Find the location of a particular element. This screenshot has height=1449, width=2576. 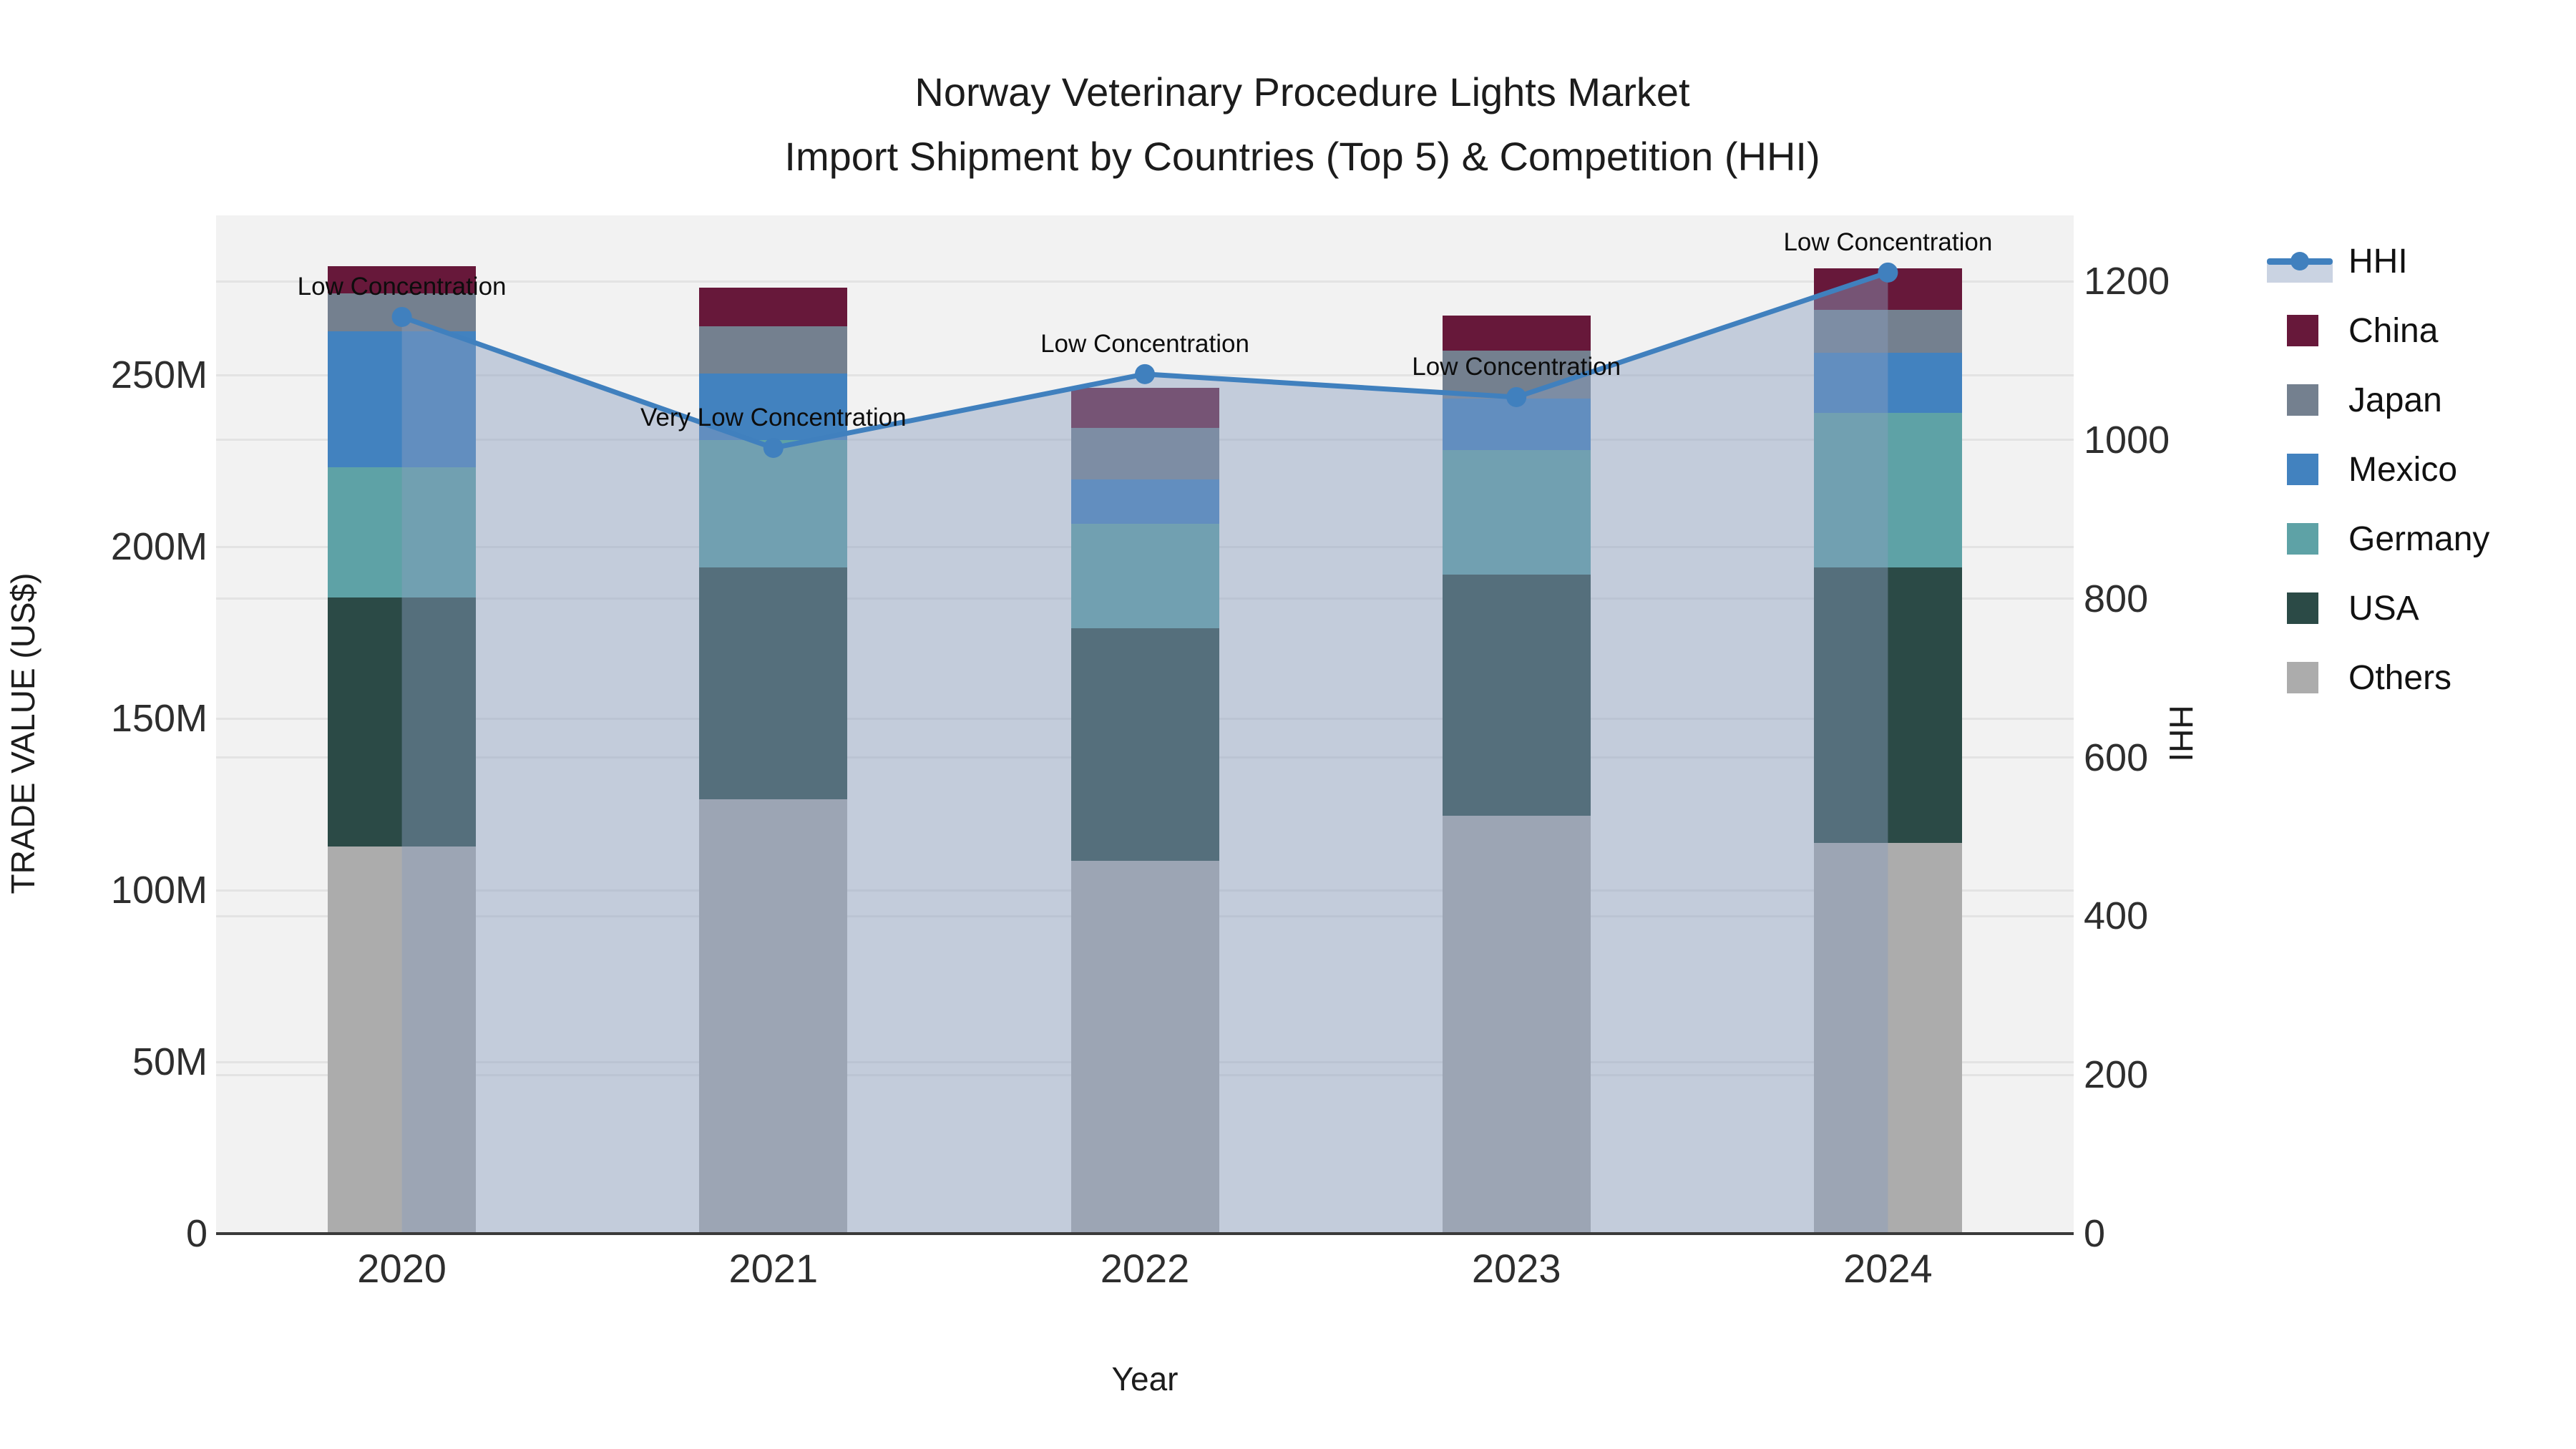

hhi-annotation: Very Low Concentration is located at coordinates (773, 417).